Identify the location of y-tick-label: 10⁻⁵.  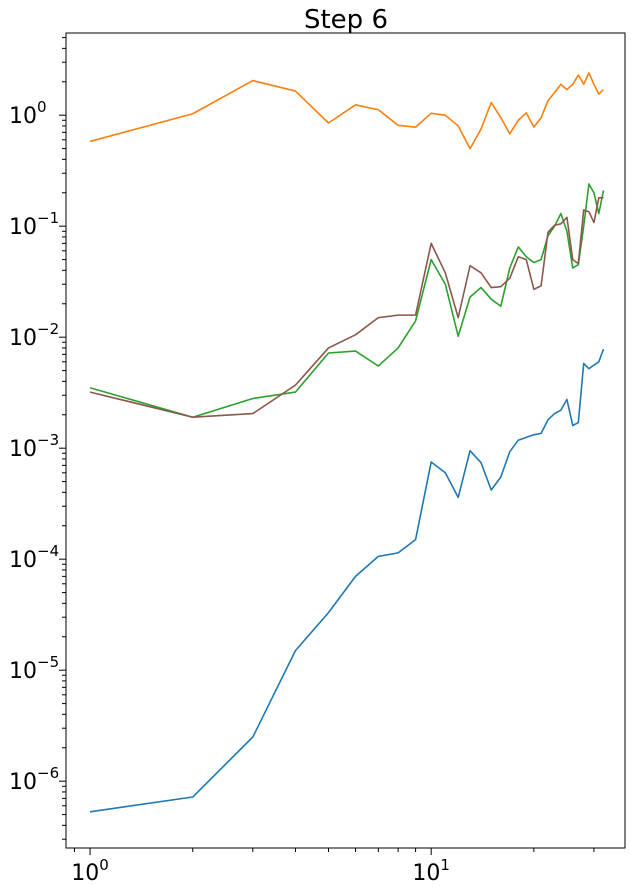
(34, 668).